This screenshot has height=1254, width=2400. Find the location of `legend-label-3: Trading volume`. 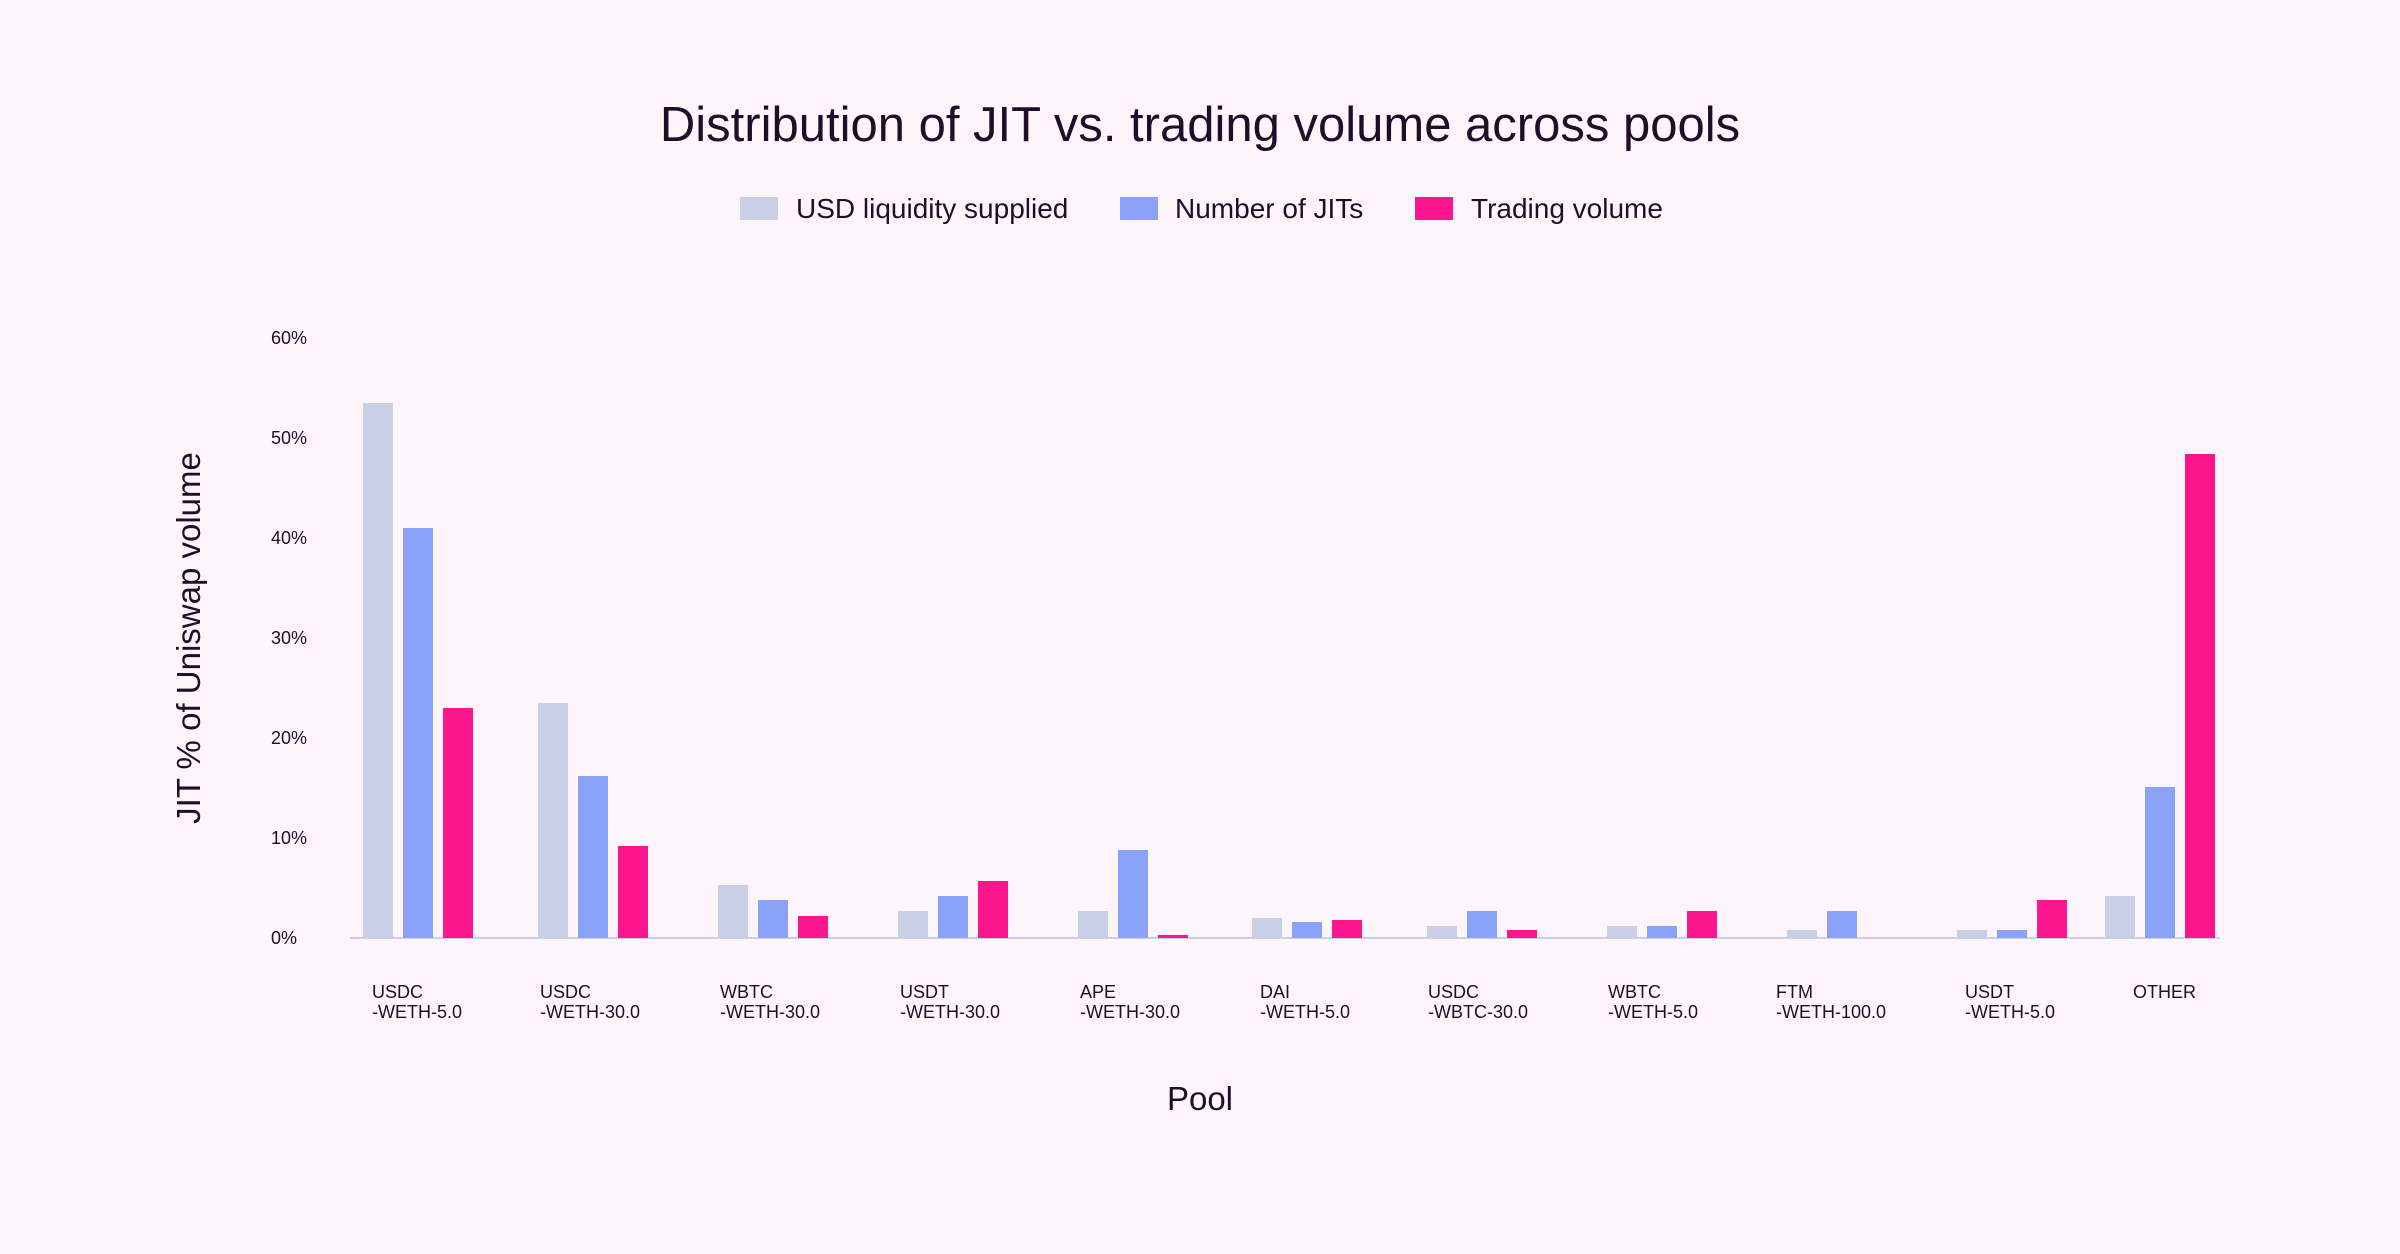

legend-label-3: Trading volume is located at coordinates (1567, 208).